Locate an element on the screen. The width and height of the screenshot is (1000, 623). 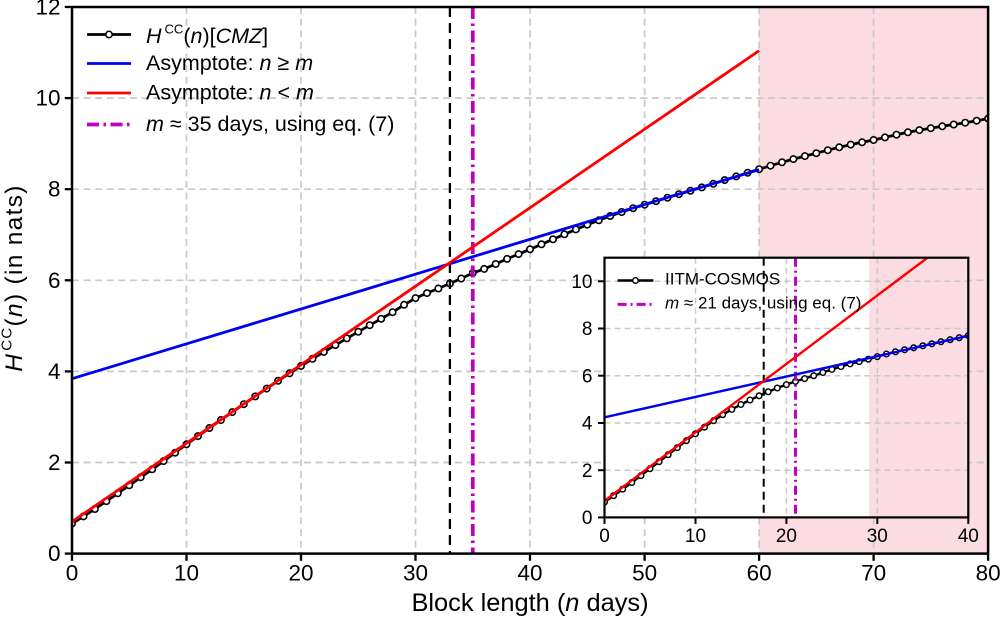
svg-text: Asymptote: n ≥ m is located at coordinates (229, 63).